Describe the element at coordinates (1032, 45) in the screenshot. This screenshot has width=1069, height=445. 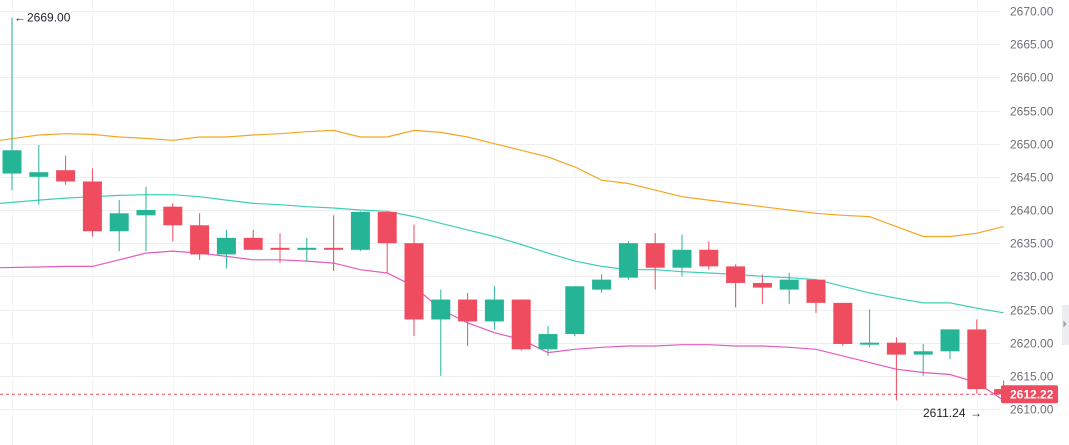
I see `y-tick-label: 2665.00` at that location.